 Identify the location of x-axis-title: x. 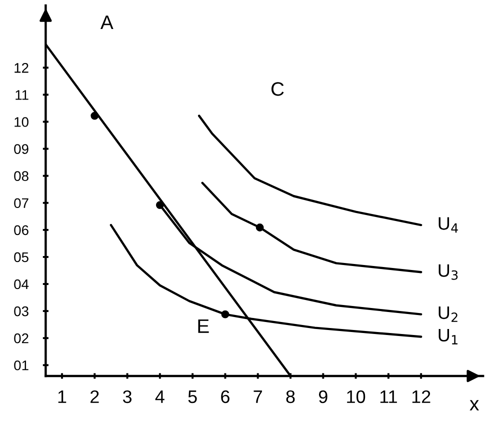
(474, 405).